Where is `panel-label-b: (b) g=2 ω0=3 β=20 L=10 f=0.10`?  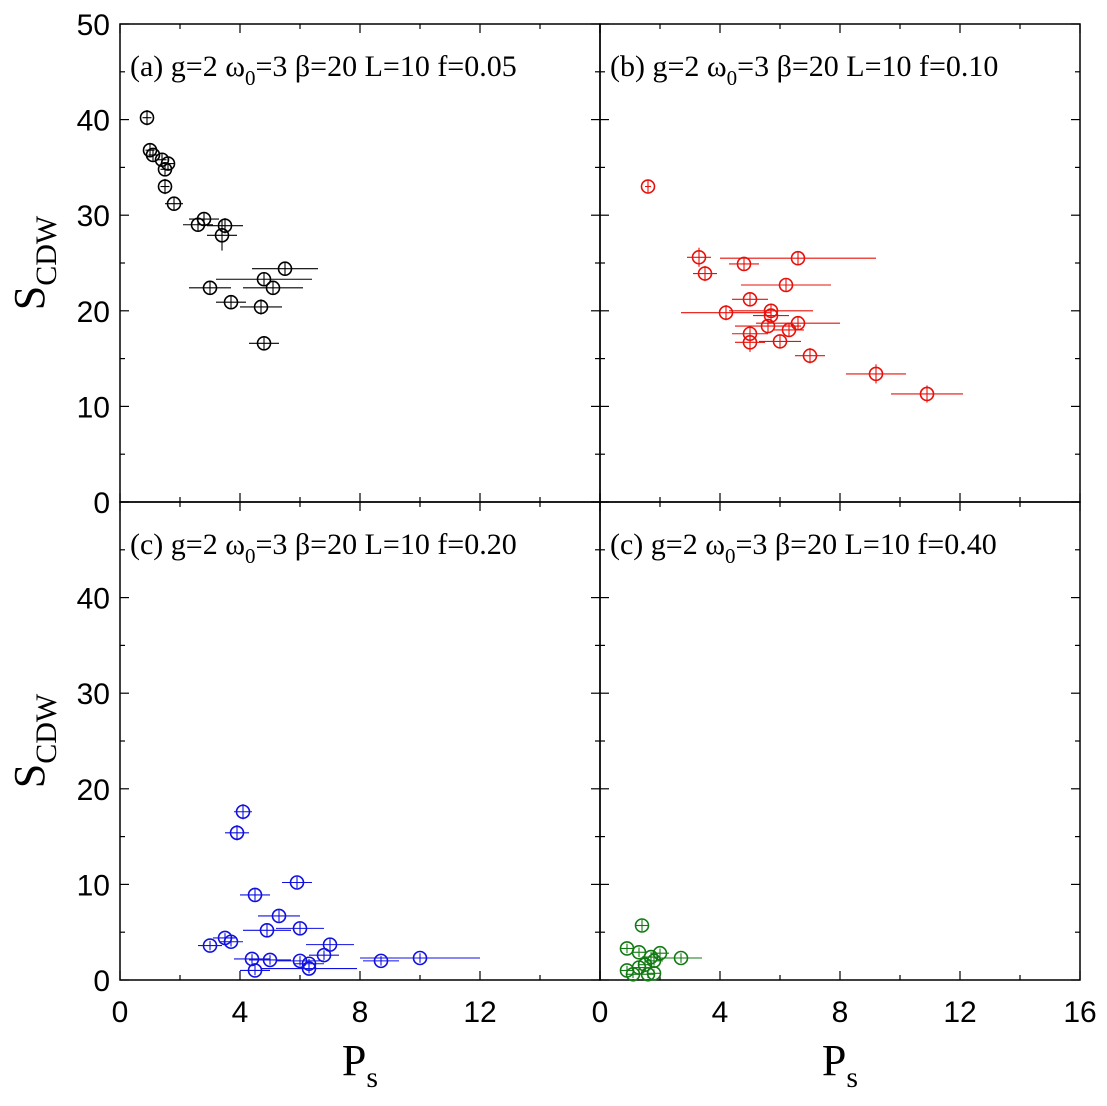
panel-label-b: (b) g=2 ω0=3 β=20 L=10 f=0.10 is located at coordinates (804, 70).